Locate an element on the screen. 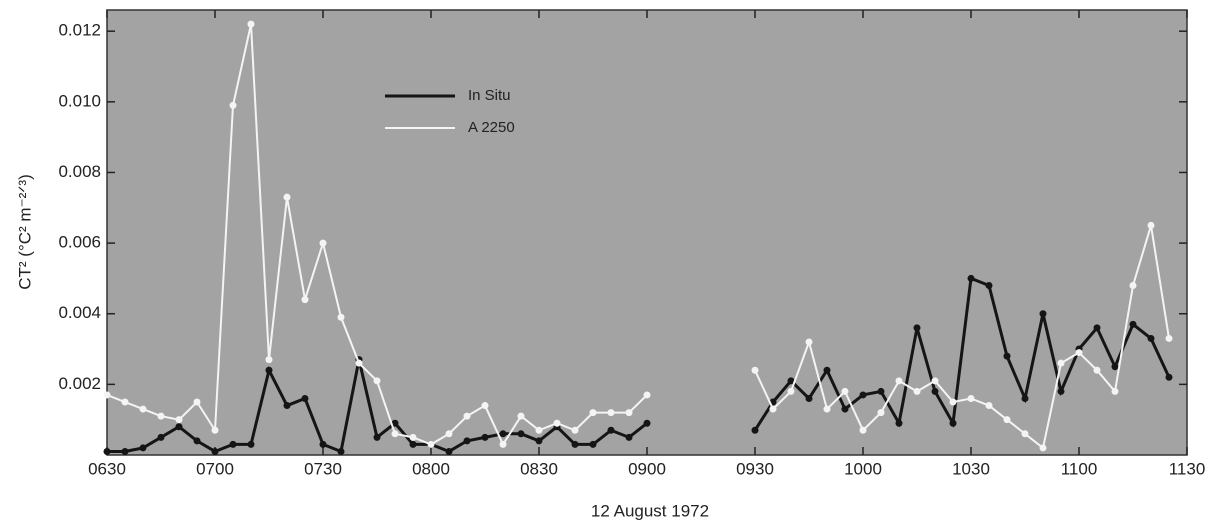 The height and width of the screenshot is (525, 1209). x-tick-label: 0630 is located at coordinates (107, 468).